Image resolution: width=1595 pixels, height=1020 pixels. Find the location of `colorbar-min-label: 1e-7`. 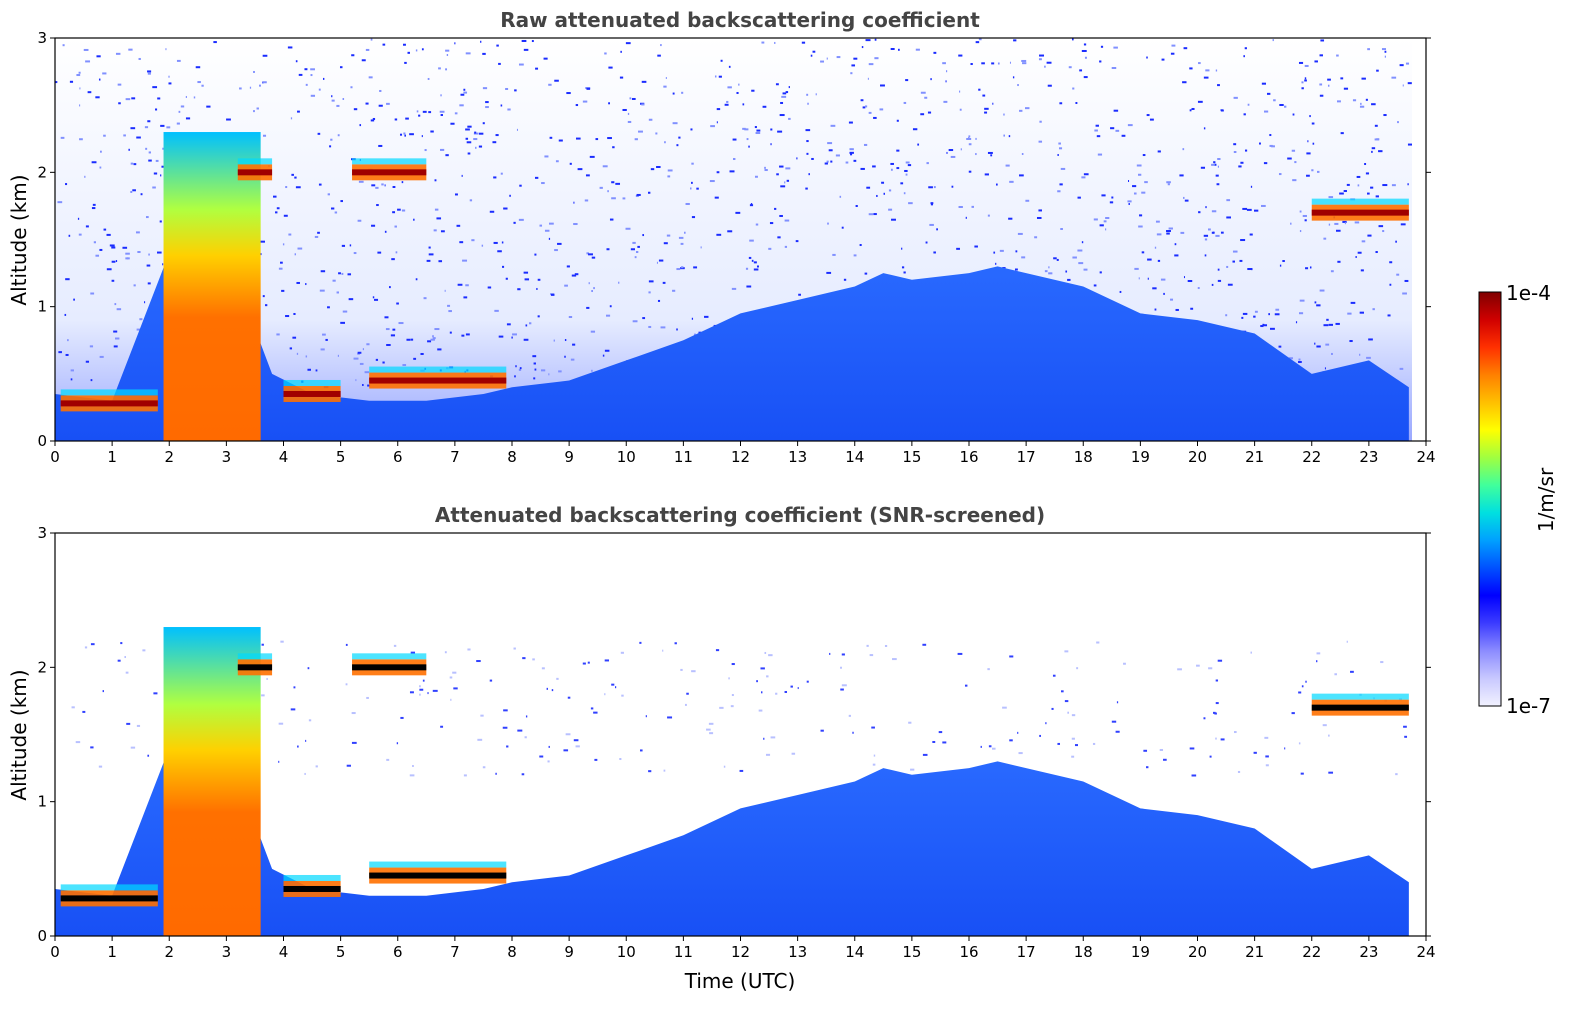

colorbar-min-label: 1e-7 is located at coordinates (1528, 706).